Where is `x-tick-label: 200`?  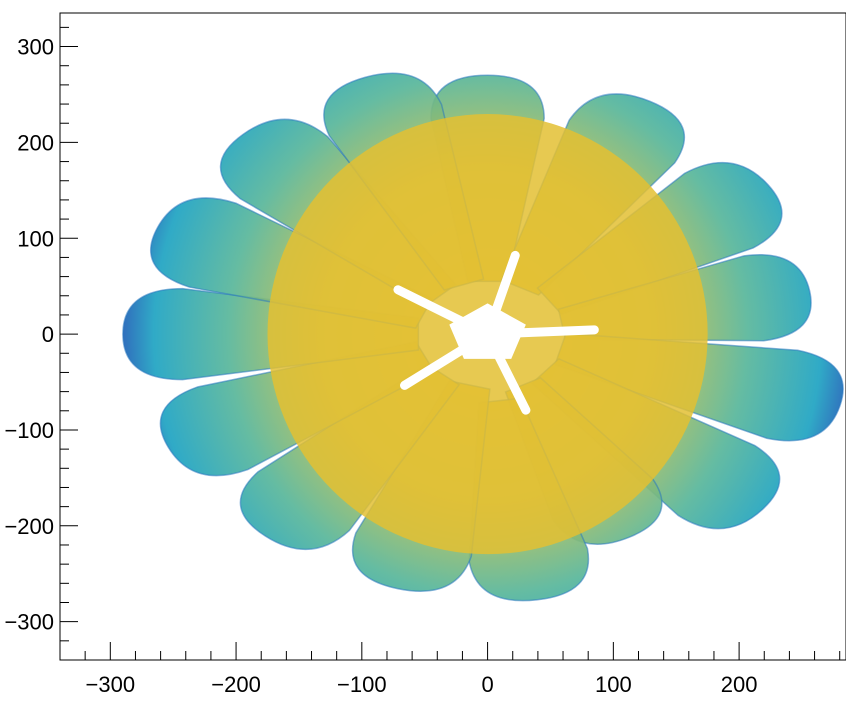 x-tick-label: 200 is located at coordinates (739, 684).